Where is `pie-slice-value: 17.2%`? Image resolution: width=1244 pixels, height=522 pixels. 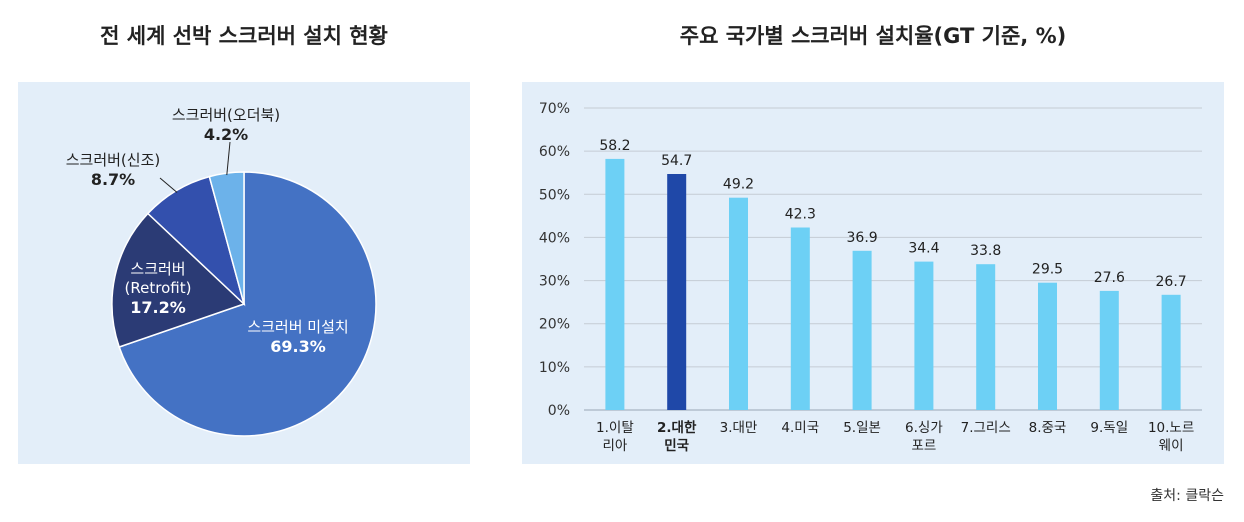
pie-slice-value: 17.2% is located at coordinates (158, 307).